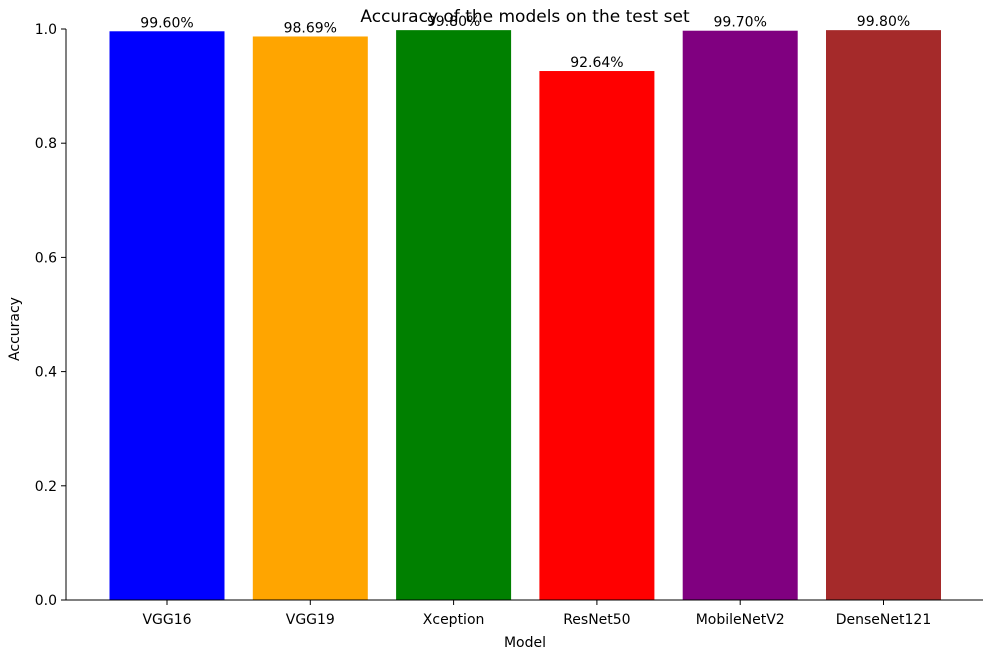  Describe the element at coordinates (740, 315) in the screenshot. I see `bar-mobilenetv2` at that location.